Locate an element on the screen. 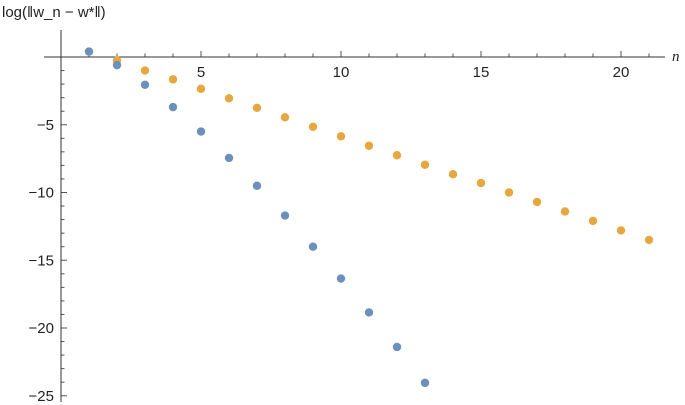 Image resolution: width=685 pixels, height=405 pixels. y-axis-title: log(‖w_n − w*‖) is located at coordinates (54, 12).